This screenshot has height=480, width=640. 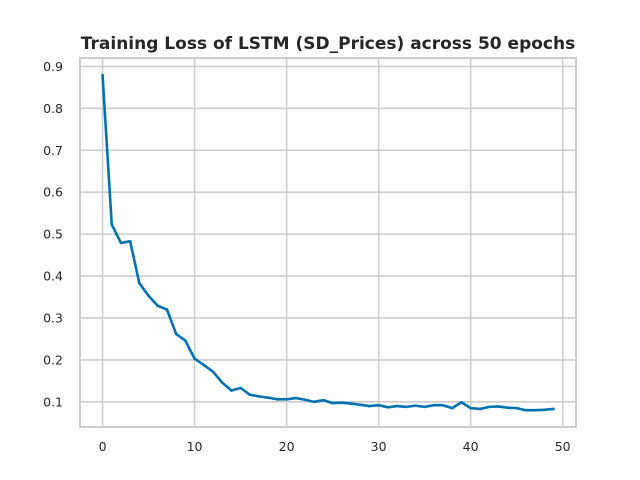 I want to click on x-axis-ticks: 0 10 20 30 40 50, so click(x=335, y=446).